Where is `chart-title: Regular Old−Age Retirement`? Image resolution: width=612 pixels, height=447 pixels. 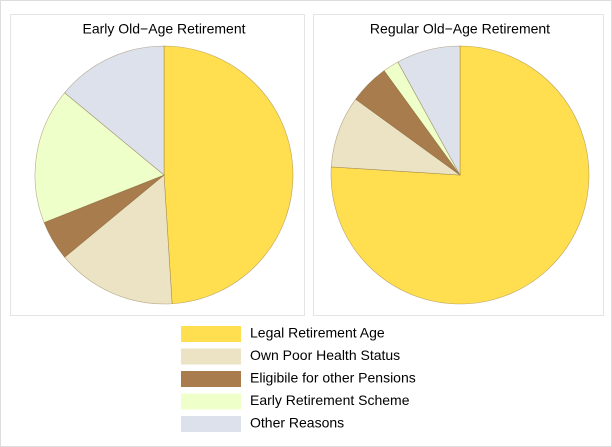 chart-title: Regular Old−Age Retirement is located at coordinates (460, 29).